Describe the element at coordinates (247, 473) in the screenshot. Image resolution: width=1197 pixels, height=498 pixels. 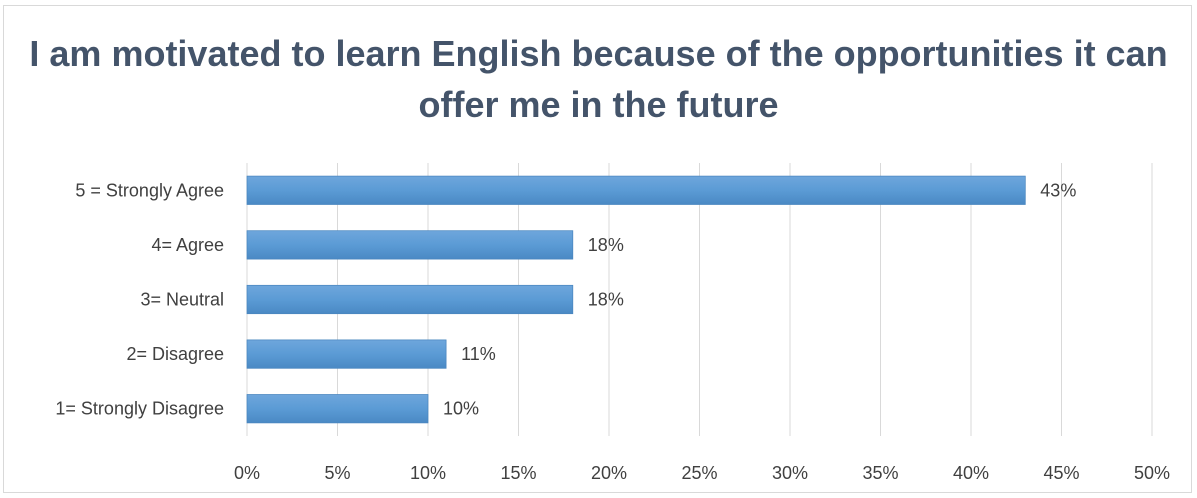
I see `x-tick-label: 0%` at that location.